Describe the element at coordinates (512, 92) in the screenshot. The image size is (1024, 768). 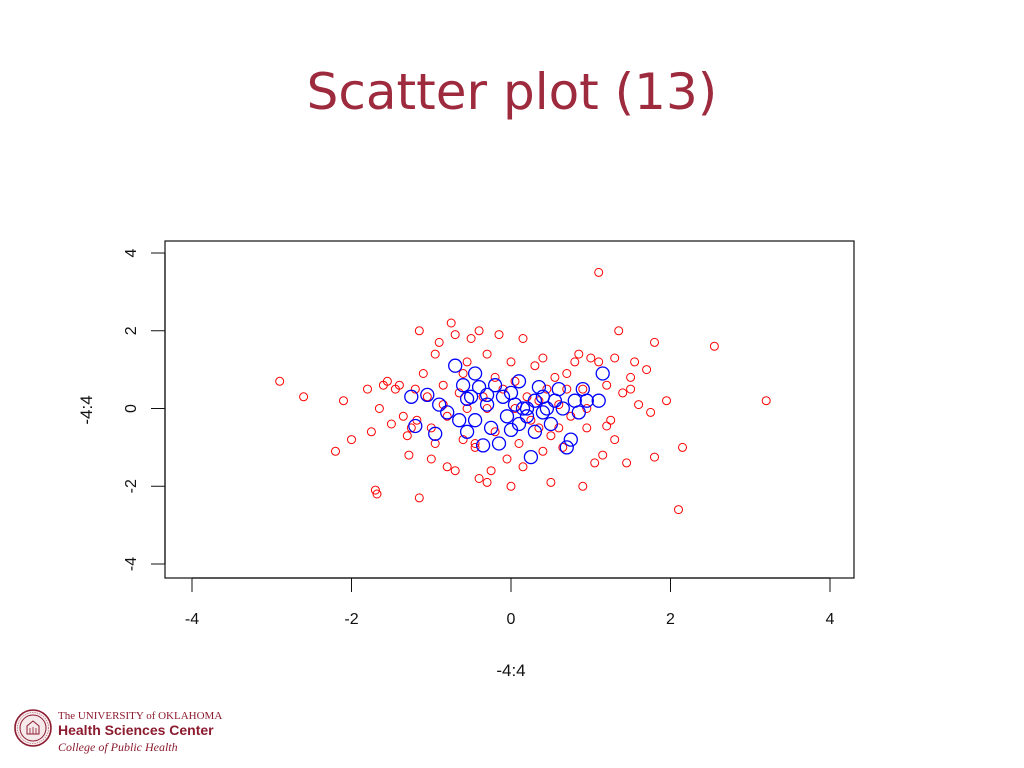
I see `slide-title: Scatter plot (13)` at that location.